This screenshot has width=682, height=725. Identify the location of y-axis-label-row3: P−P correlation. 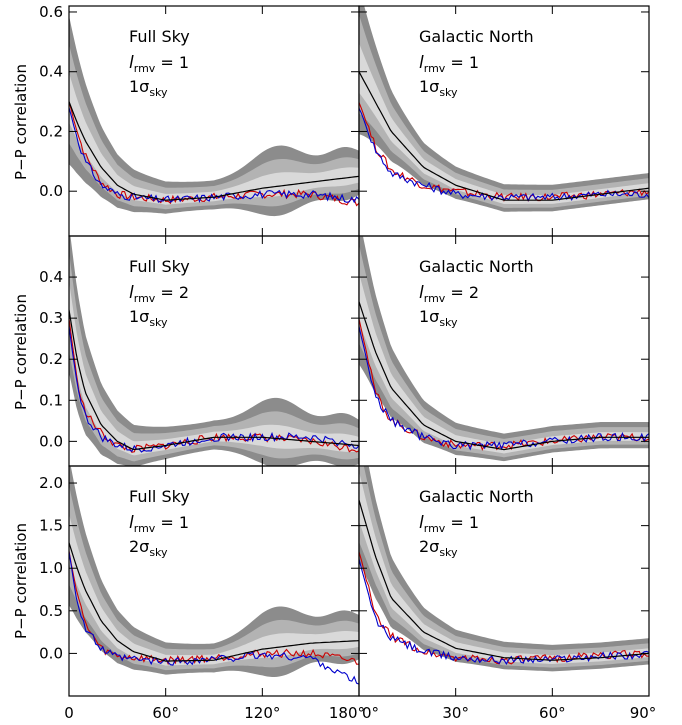
(21, 581).